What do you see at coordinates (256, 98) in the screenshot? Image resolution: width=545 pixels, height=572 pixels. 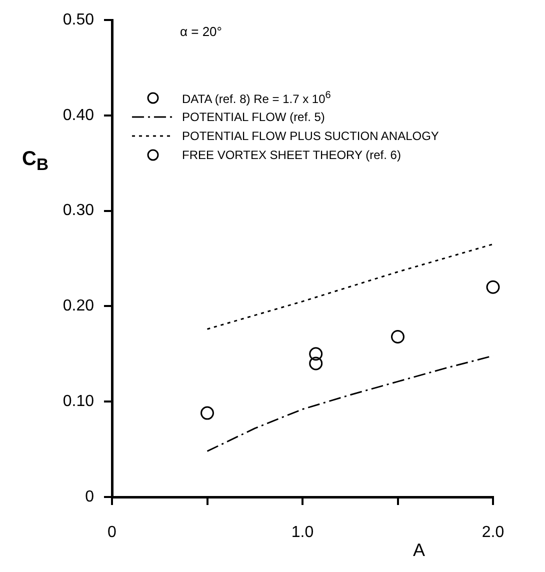 I see `legend-label: DATA (ref. 8) Re = 1.7 x 10$^{6}$` at bounding box center [256, 98].